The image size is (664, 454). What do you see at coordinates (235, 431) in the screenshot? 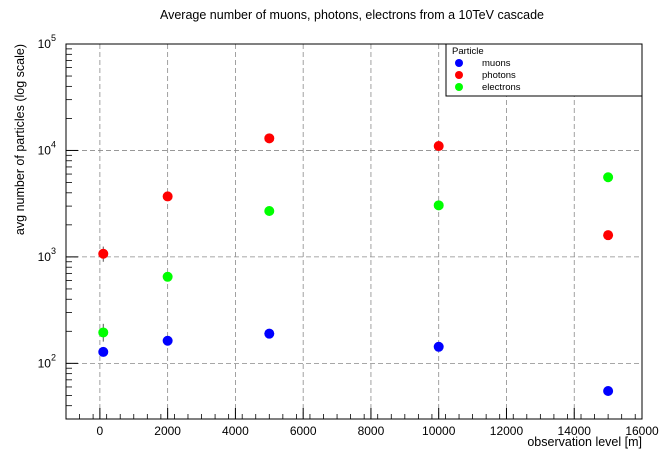
I see `x-tick-label: 4000` at bounding box center [235, 431].